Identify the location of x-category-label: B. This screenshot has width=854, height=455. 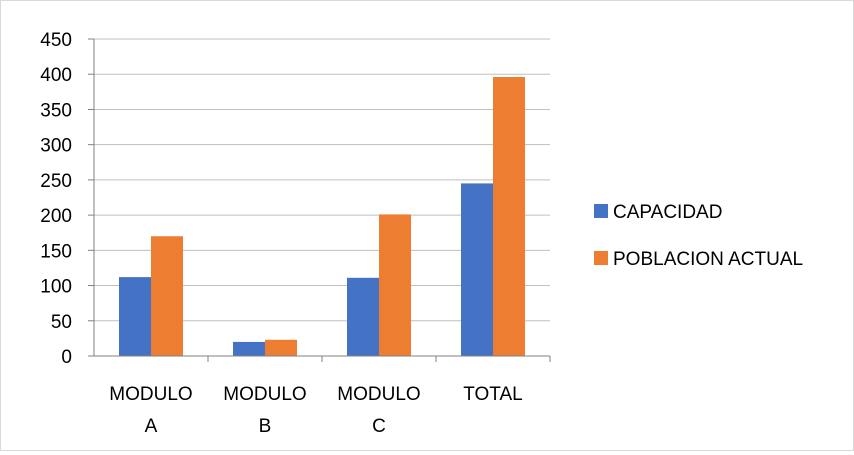
(265, 426).